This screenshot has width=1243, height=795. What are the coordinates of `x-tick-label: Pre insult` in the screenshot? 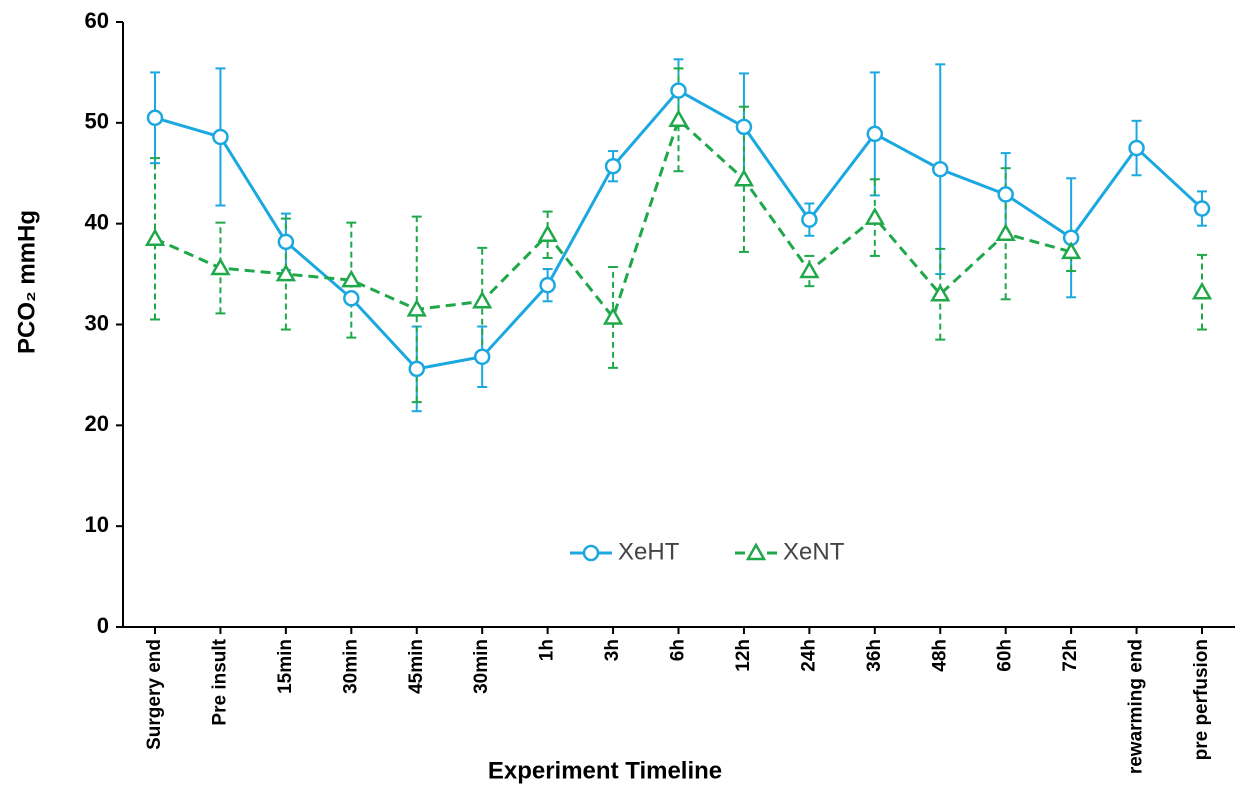 It's located at (219, 681).